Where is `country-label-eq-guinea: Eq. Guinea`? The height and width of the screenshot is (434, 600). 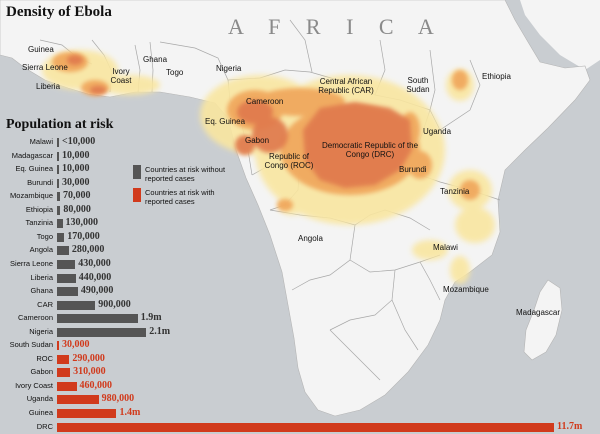
country-label-eq-guinea: Eq. Guinea is located at coordinates (225, 121).